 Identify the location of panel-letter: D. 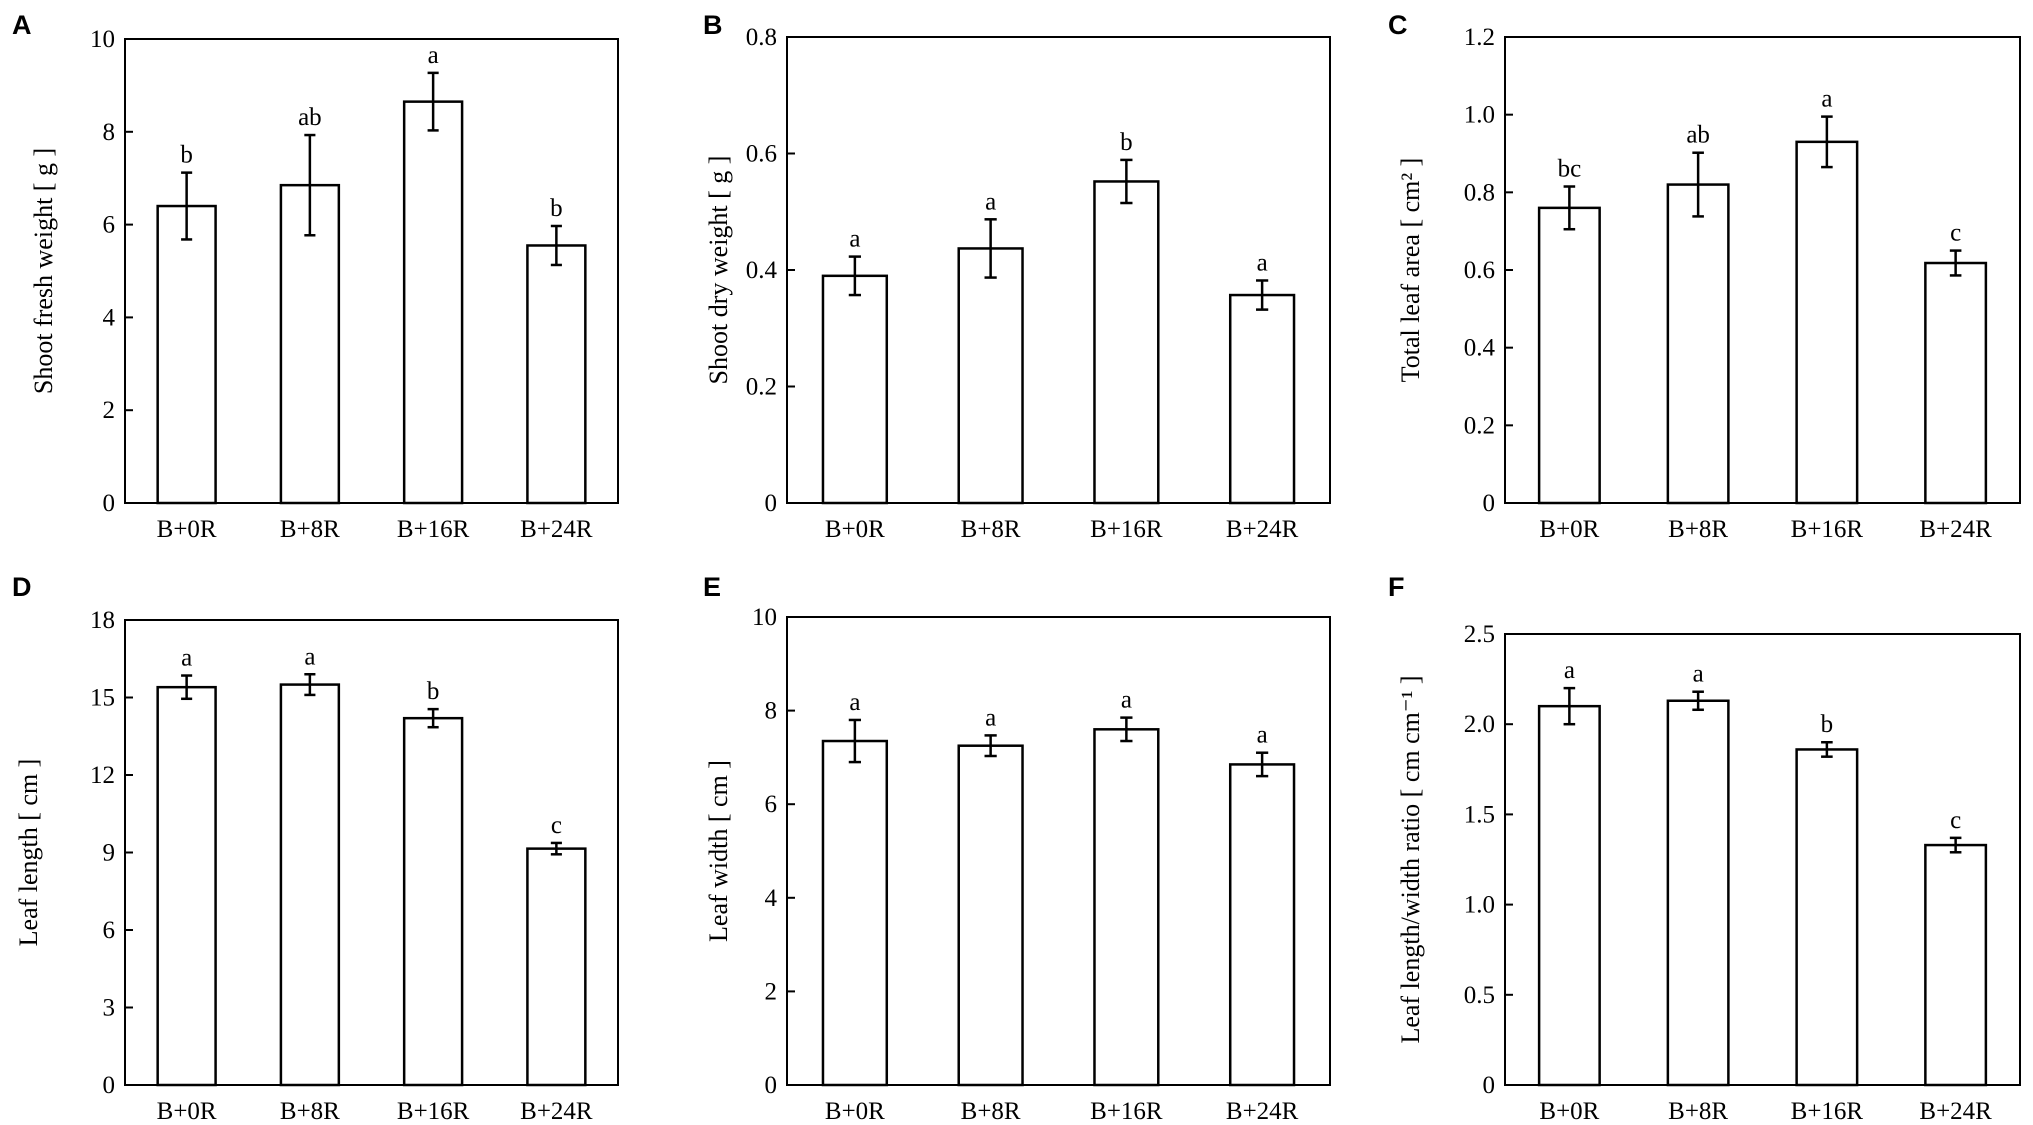
(22, 587).